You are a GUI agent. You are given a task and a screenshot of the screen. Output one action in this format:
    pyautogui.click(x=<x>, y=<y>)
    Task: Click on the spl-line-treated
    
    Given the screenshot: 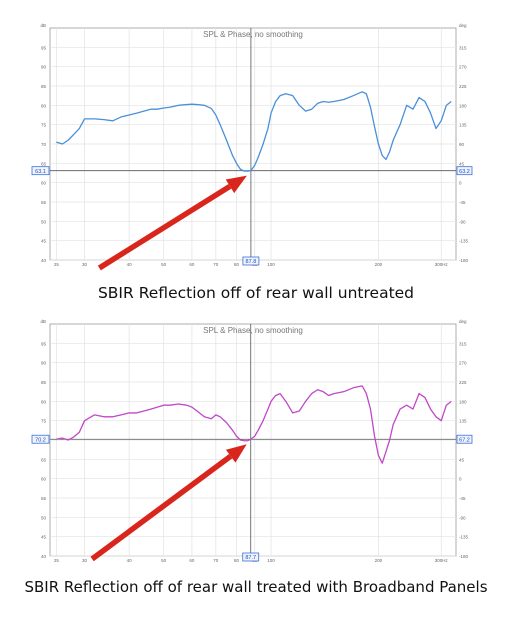 What is the action you would take?
    pyautogui.click(x=254, y=424)
    